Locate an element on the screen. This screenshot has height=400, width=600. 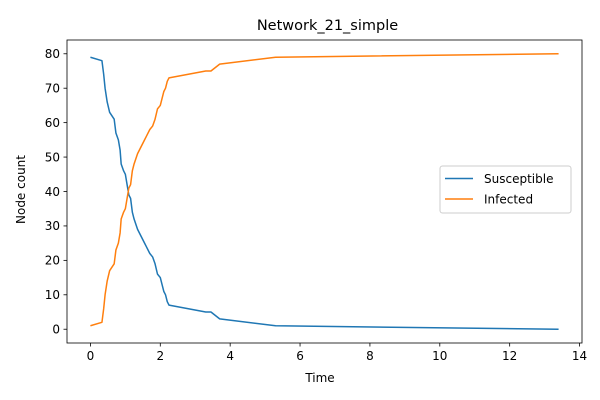
x-tick-label: 4 is located at coordinates (230, 356).